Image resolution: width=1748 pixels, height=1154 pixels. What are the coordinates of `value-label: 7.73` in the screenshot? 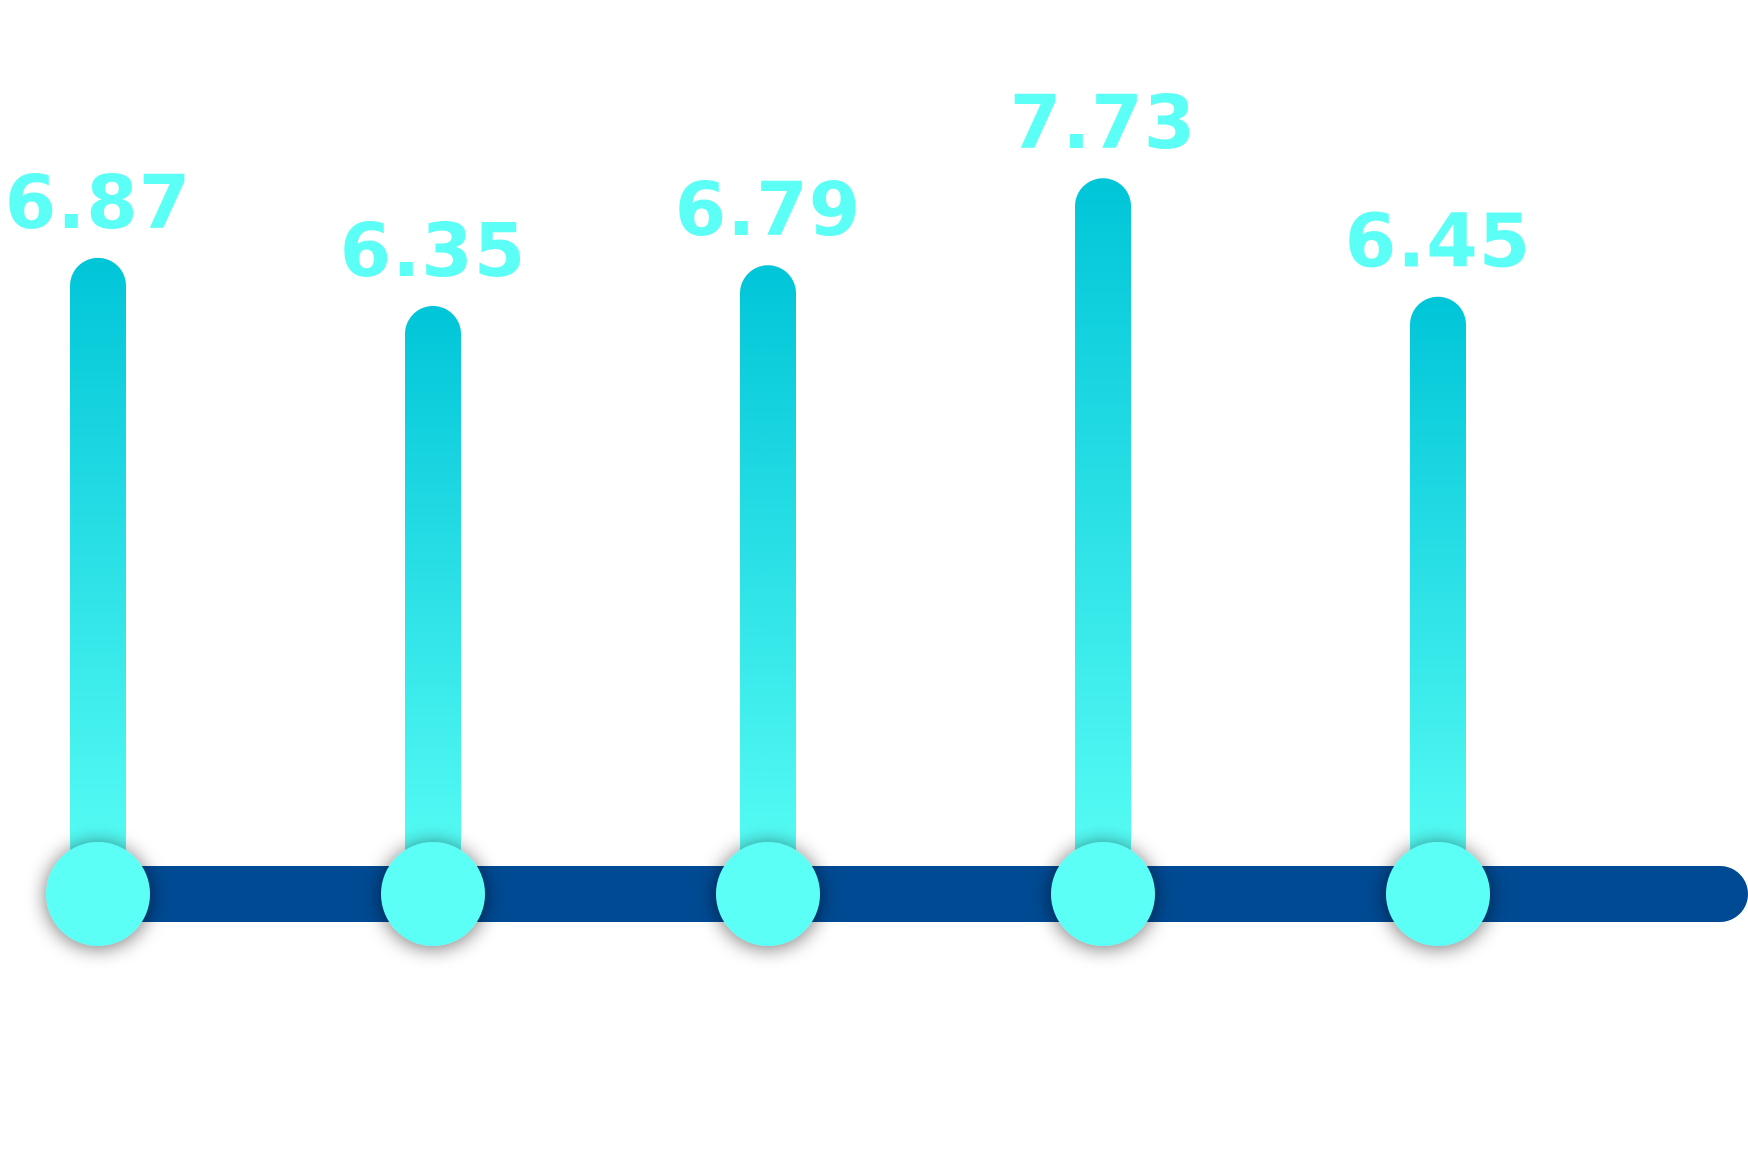 It's located at (1103, 123).